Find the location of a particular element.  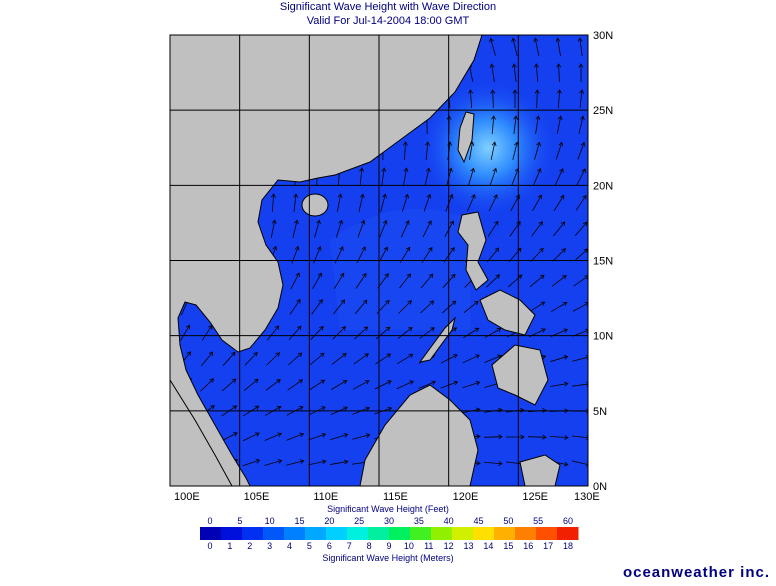

logo: oceanweather inc. is located at coordinates (696, 572).